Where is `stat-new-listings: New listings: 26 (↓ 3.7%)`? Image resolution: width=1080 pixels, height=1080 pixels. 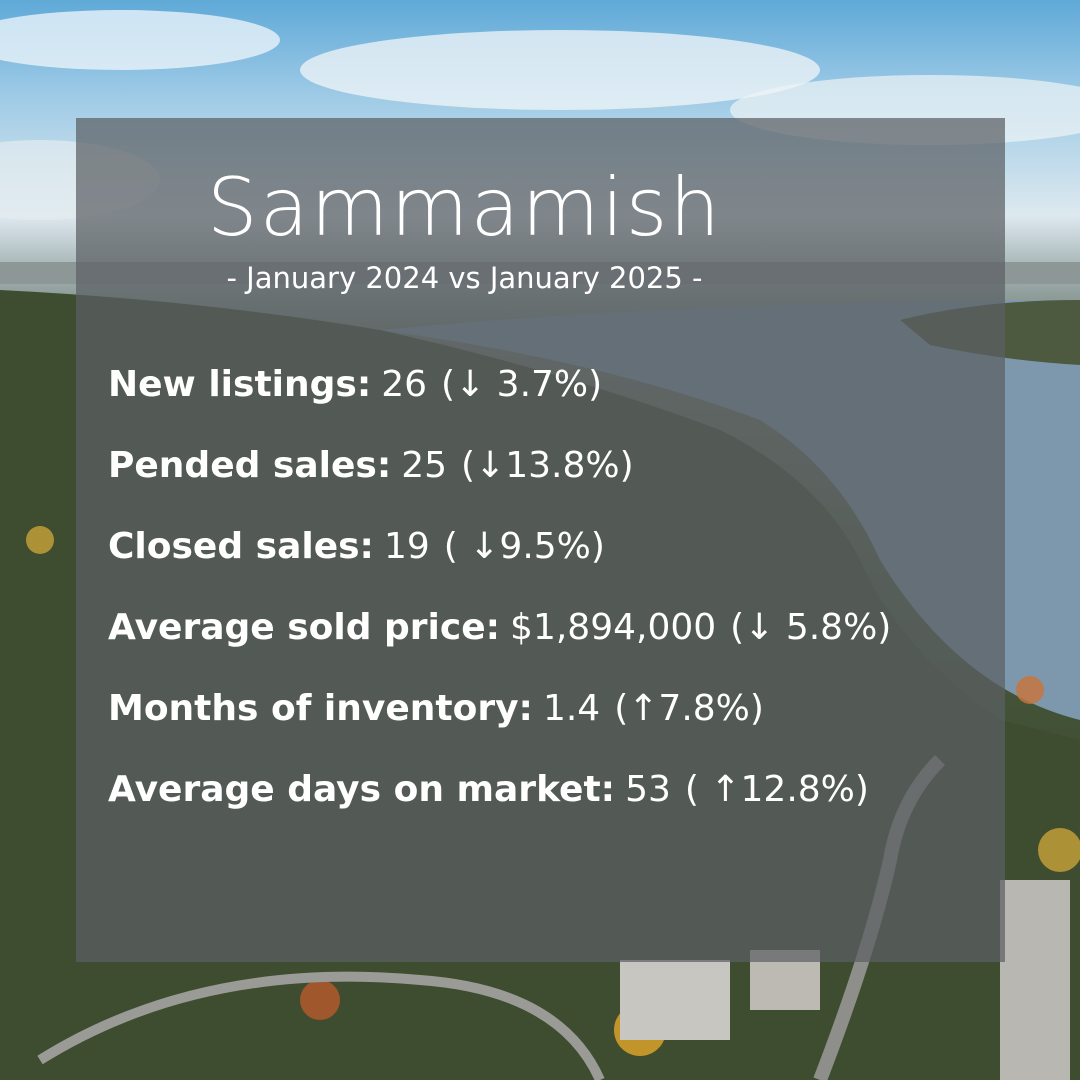 stat-new-listings: New listings: 26 (↓ 3.7%) is located at coordinates (548, 402).